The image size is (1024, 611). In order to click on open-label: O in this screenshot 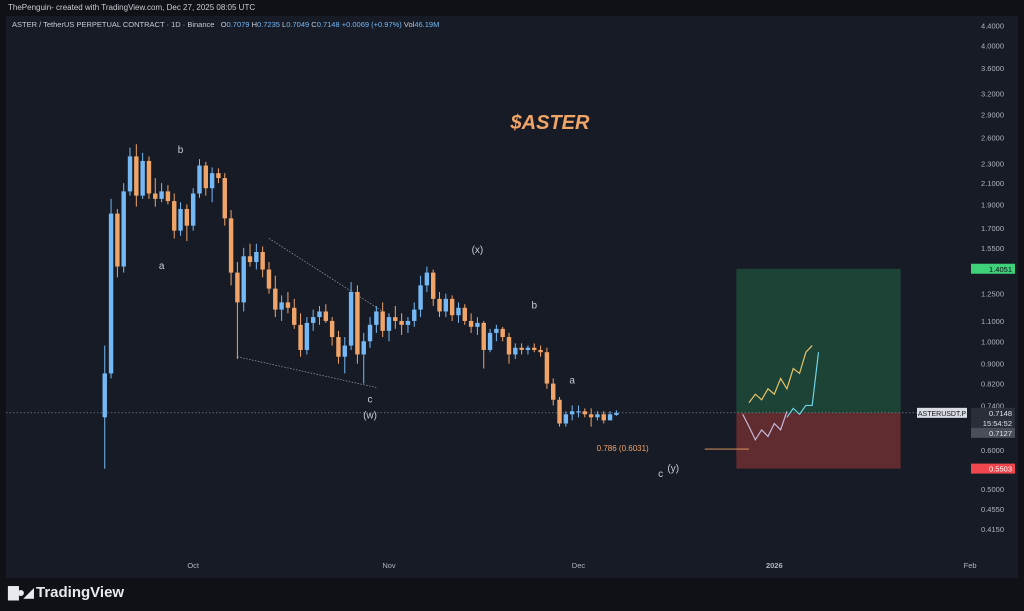, I will do `click(223, 24)`.